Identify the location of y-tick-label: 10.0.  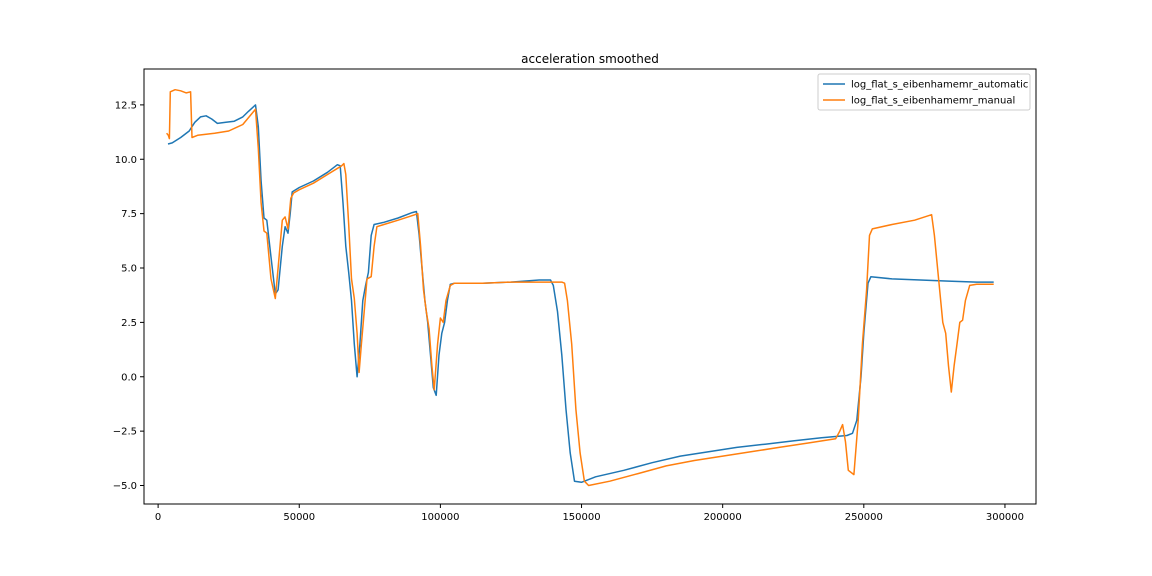
(126, 160).